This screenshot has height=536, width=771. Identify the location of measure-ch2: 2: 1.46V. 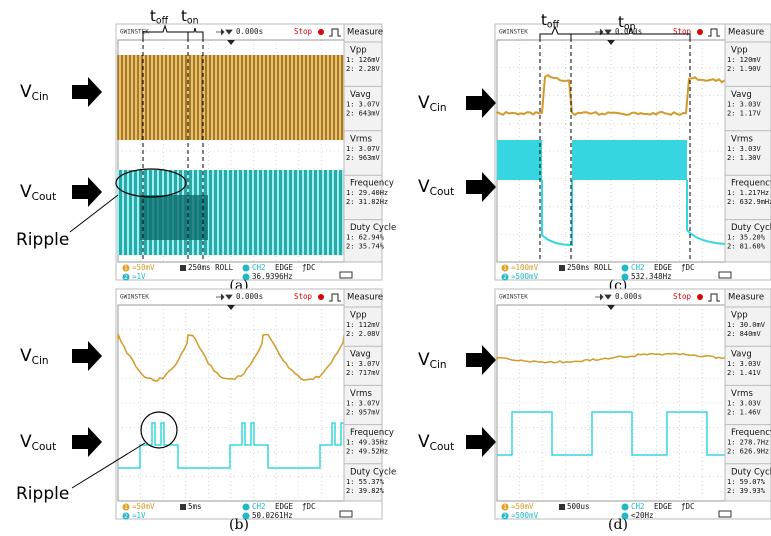
(744, 412).